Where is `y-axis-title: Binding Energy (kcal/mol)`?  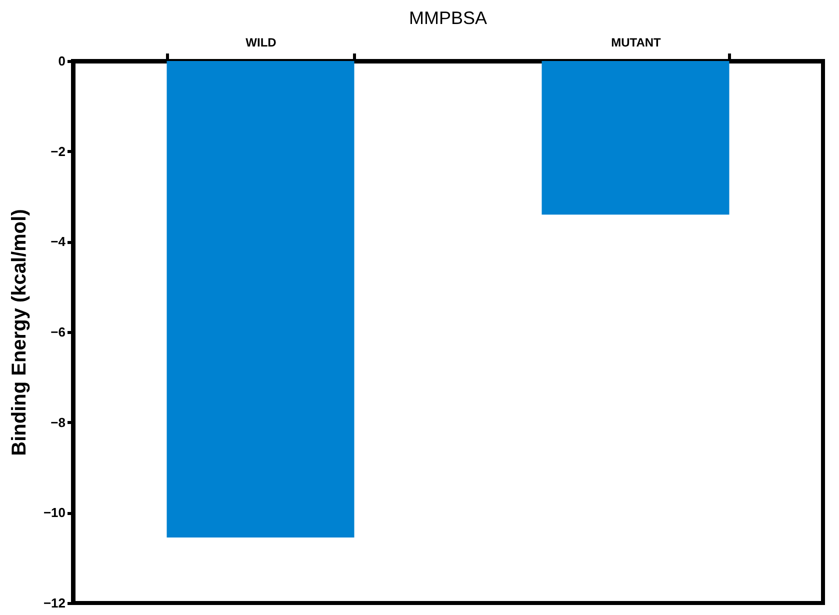 y-axis-title: Binding Energy (kcal/mol) is located at coordinates (19, 332).